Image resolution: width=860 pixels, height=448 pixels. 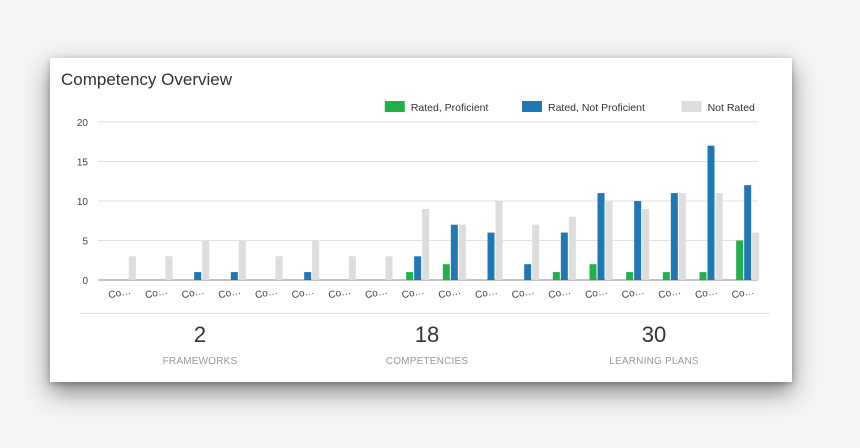 What do you see at coordinates (200, 334) in the screenshot?
I see `stat-frameworks-value: 2` at bounding box center [200, 334].